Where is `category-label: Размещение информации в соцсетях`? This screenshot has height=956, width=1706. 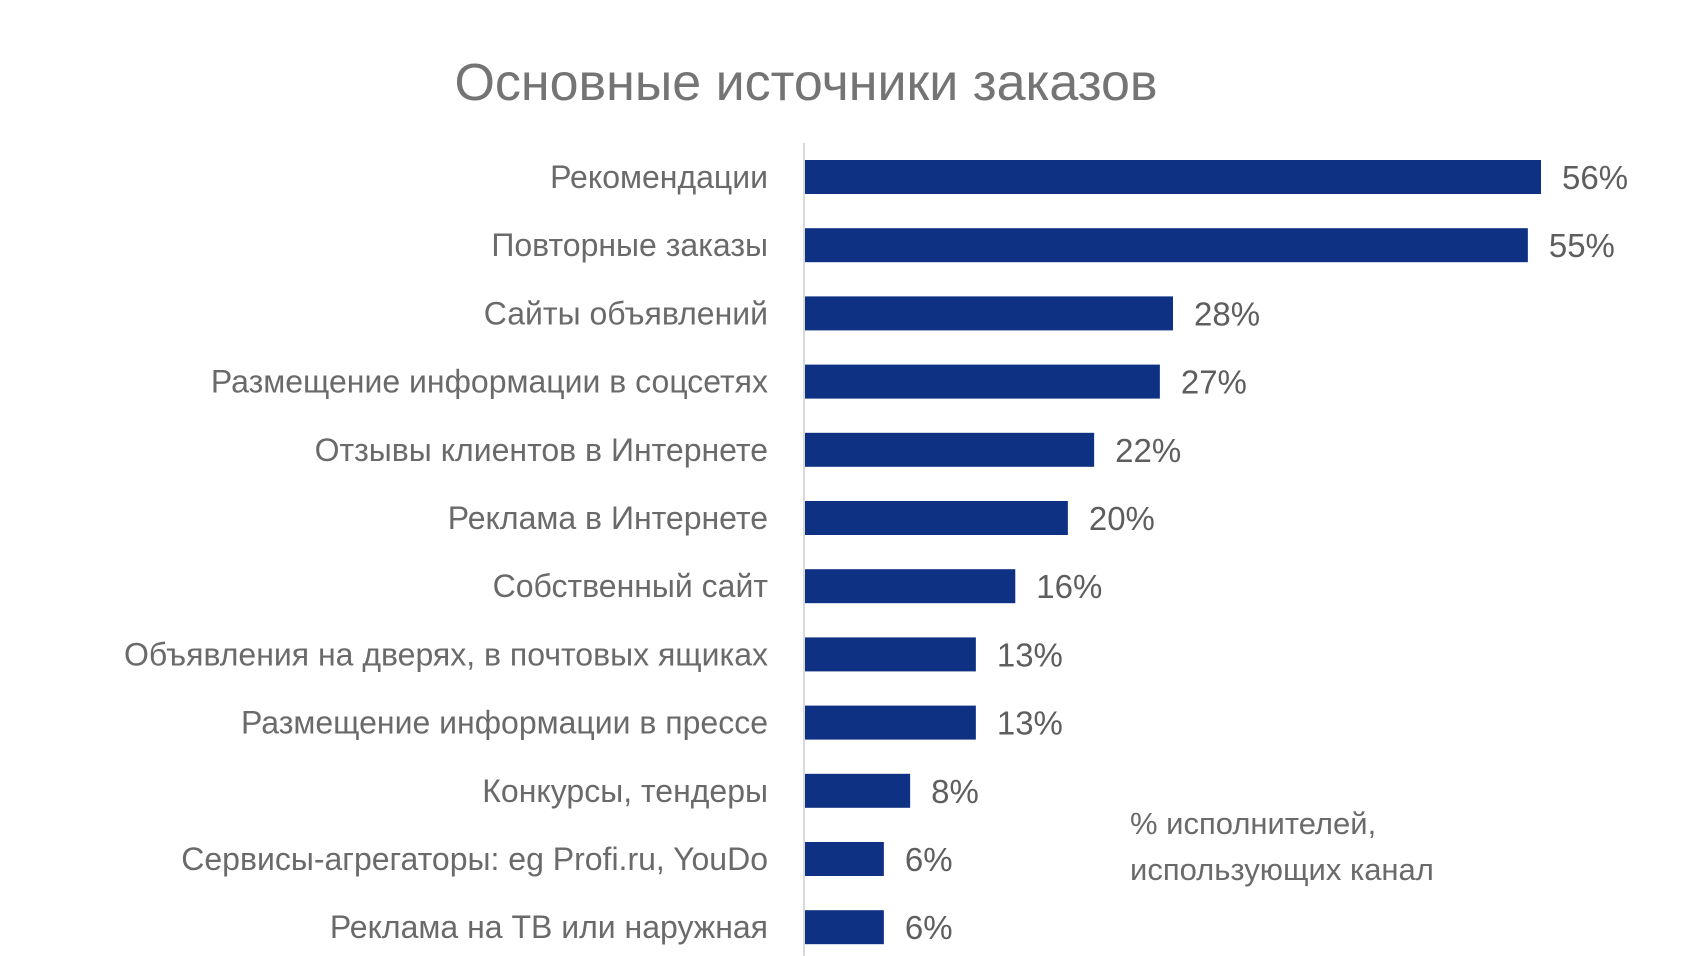
category-label: Размещение информации в соцсетях is located at coordinates (489, 382).